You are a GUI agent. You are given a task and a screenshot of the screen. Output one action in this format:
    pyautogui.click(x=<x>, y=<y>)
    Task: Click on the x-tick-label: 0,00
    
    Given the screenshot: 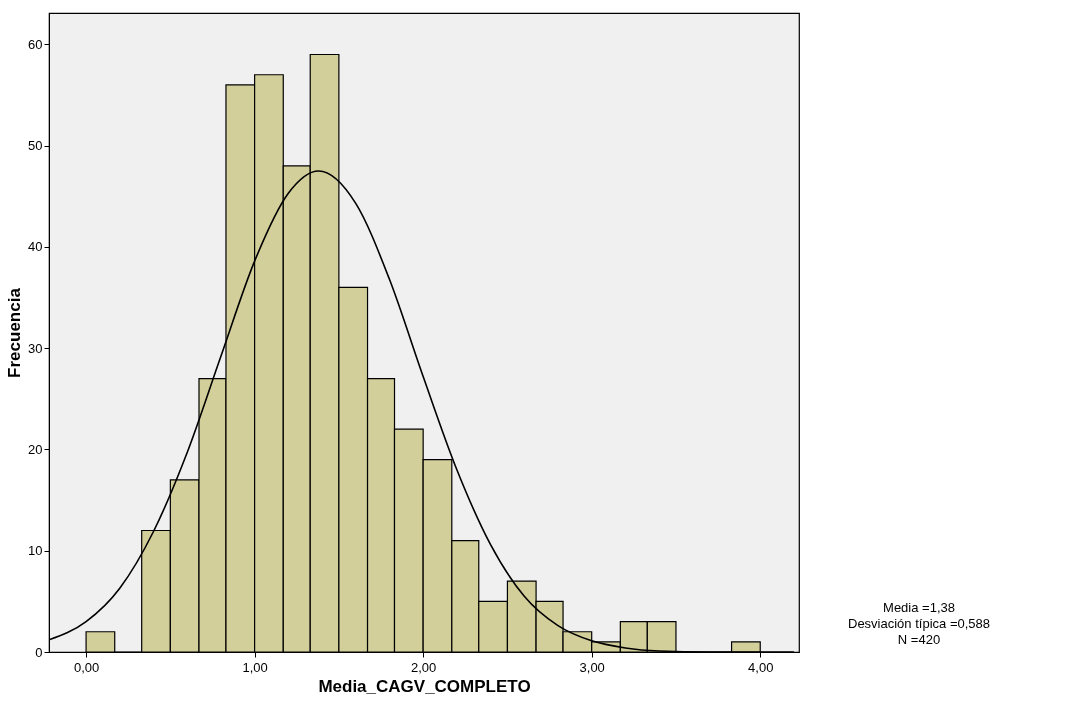 What is the action you would take?
    pyautogui.click(x=86, y=667)
    